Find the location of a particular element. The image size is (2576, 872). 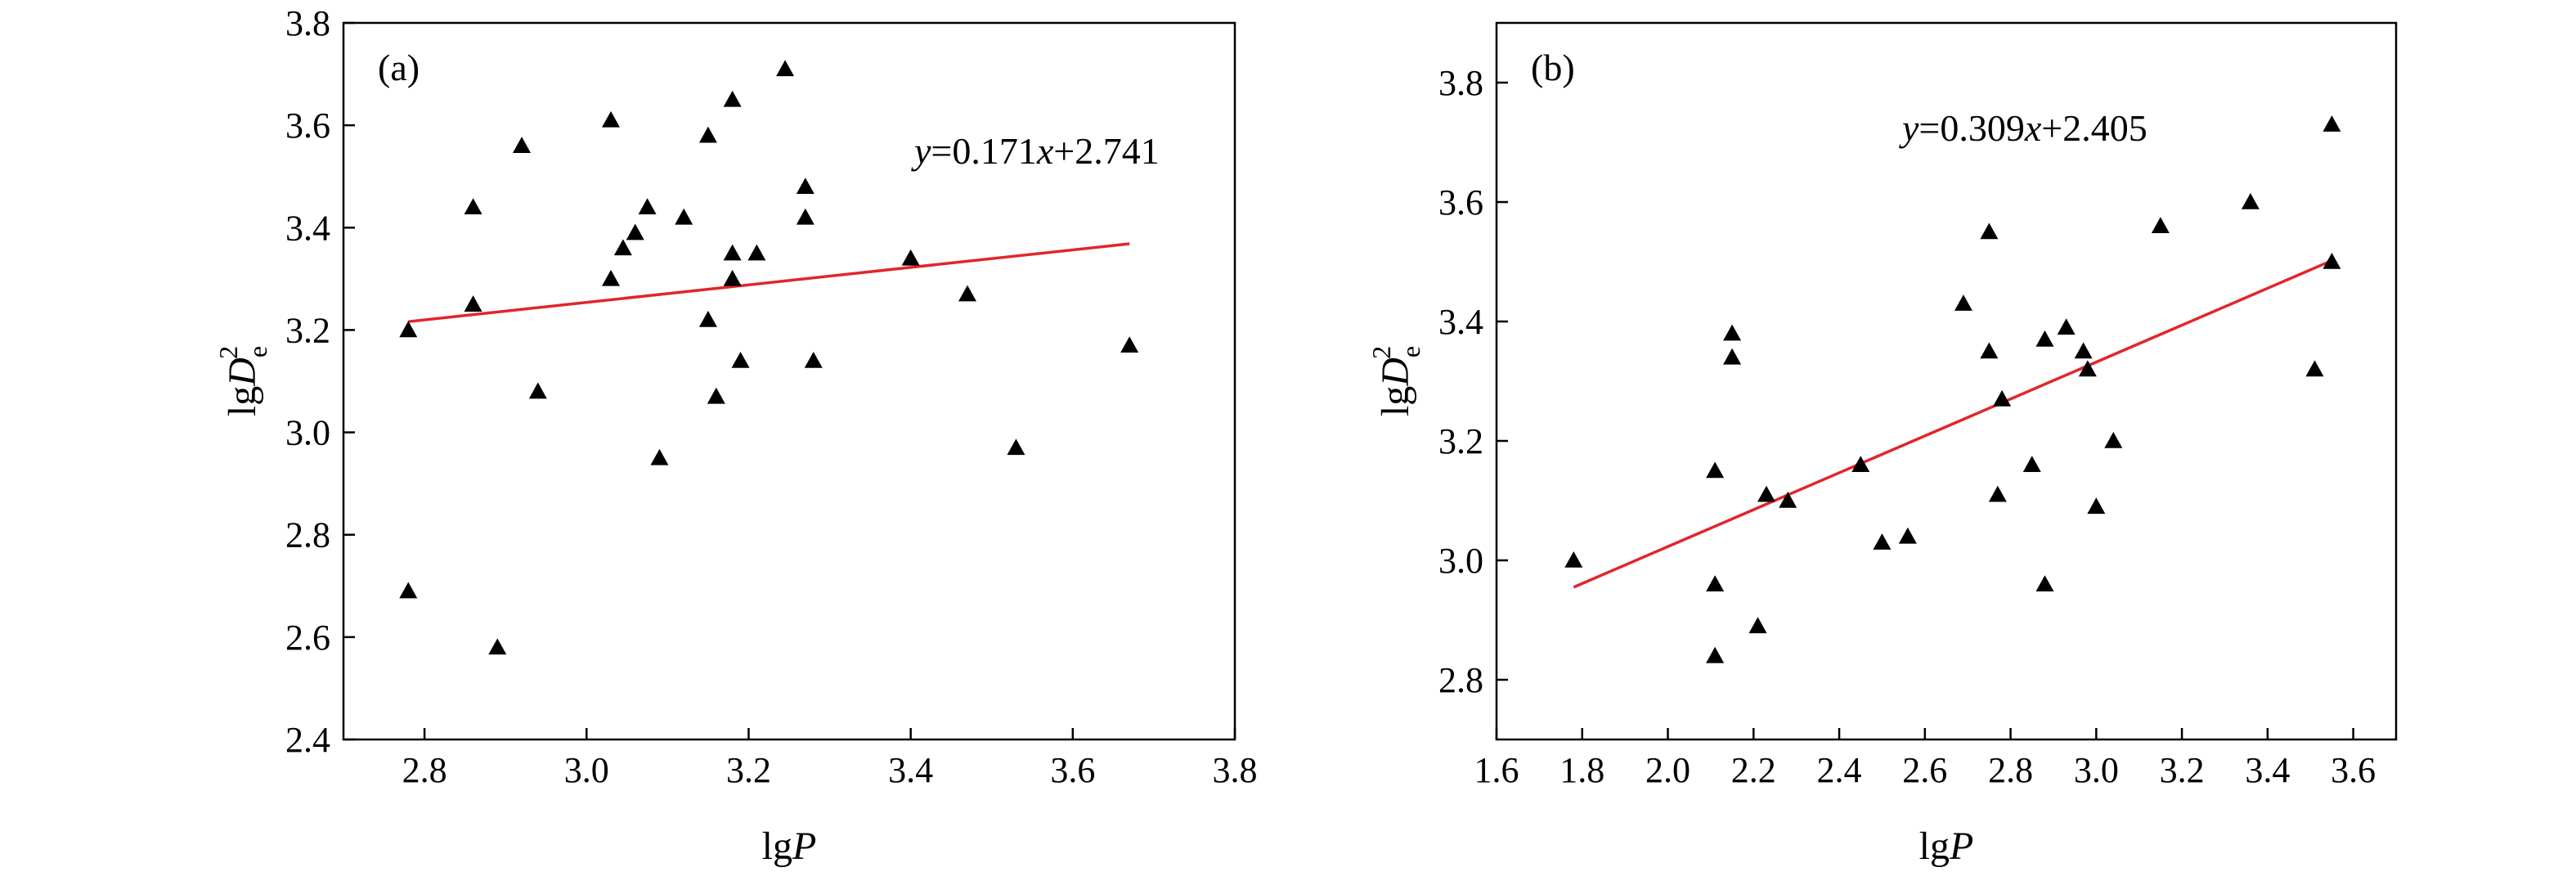

y-axis-title-b: lgDe2 is located at coordinates (1396, 381).